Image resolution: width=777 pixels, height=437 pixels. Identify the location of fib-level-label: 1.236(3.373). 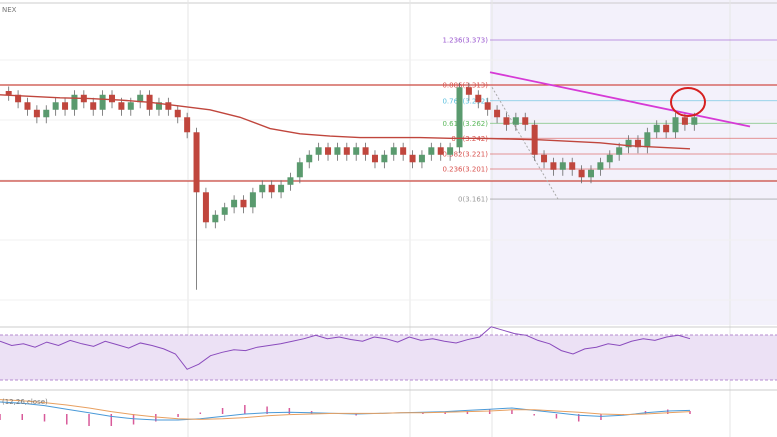
(465, 41).